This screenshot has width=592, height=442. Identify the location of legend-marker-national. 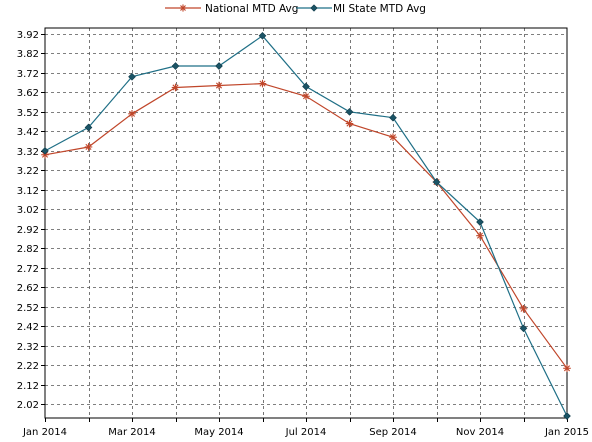
(183, 8).